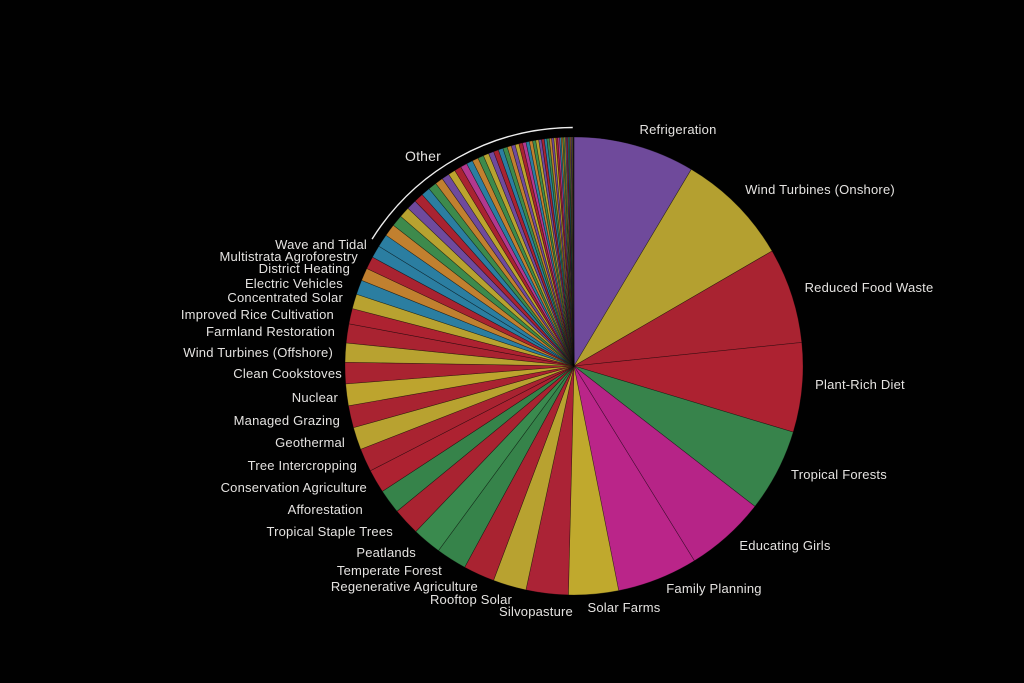 The image size is (1024, 683). Describe the element at coordinates (304, 268) in the screenshot. I see `slice-label-district-heating: District Heating` at that location.